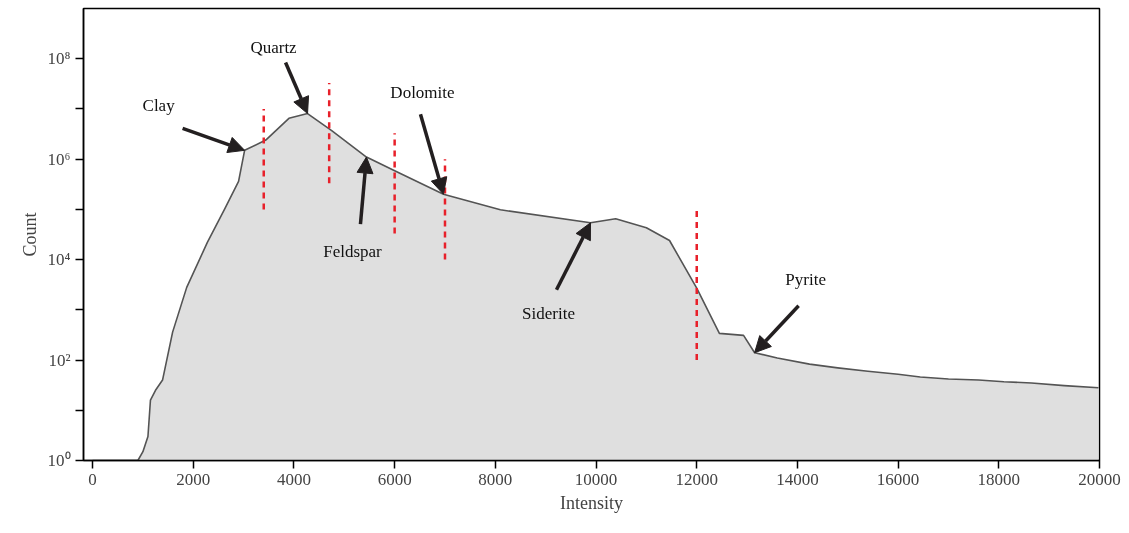  I want to click on x-tick-label: 8000, so click(495, 479).